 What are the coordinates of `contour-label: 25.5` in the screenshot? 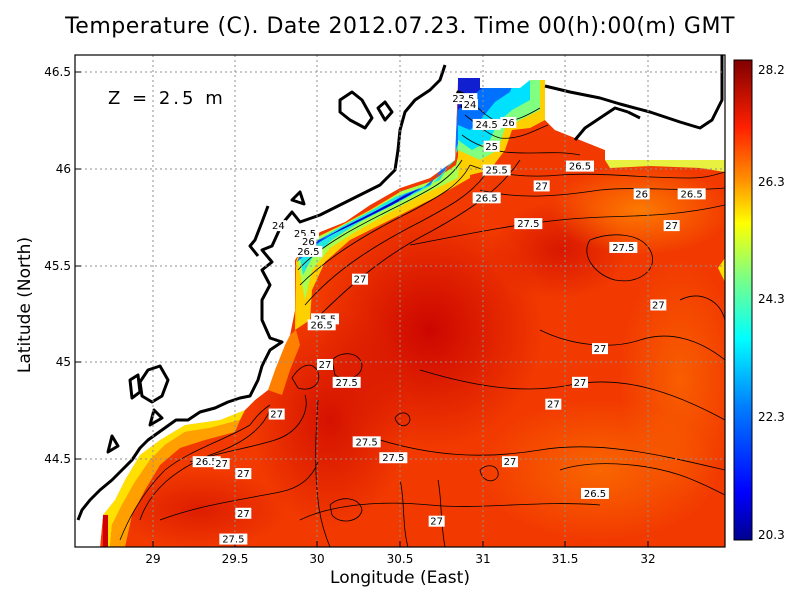 It's located at (496, 170).